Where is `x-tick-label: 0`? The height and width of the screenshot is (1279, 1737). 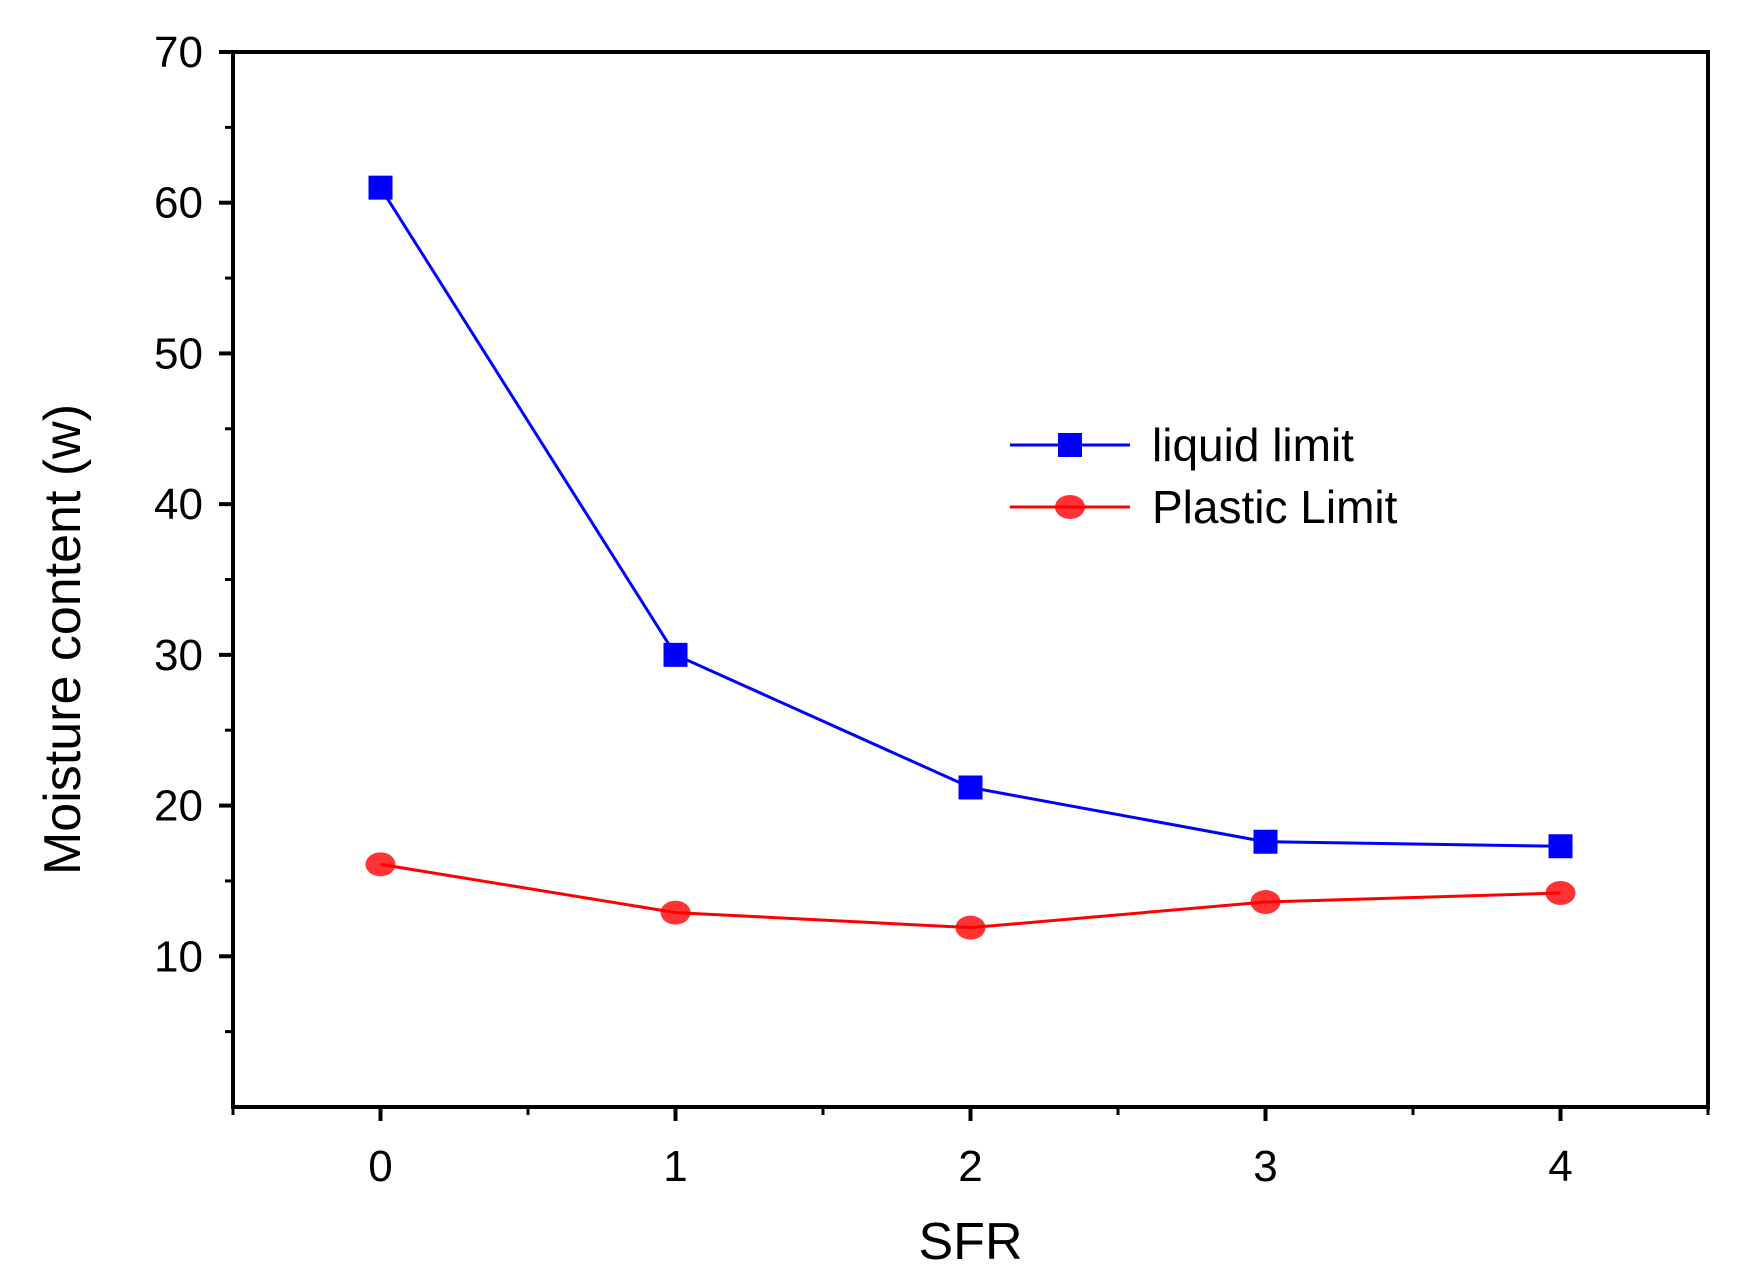 x-tick-label: 0 is located at coordinates (380, 1166).